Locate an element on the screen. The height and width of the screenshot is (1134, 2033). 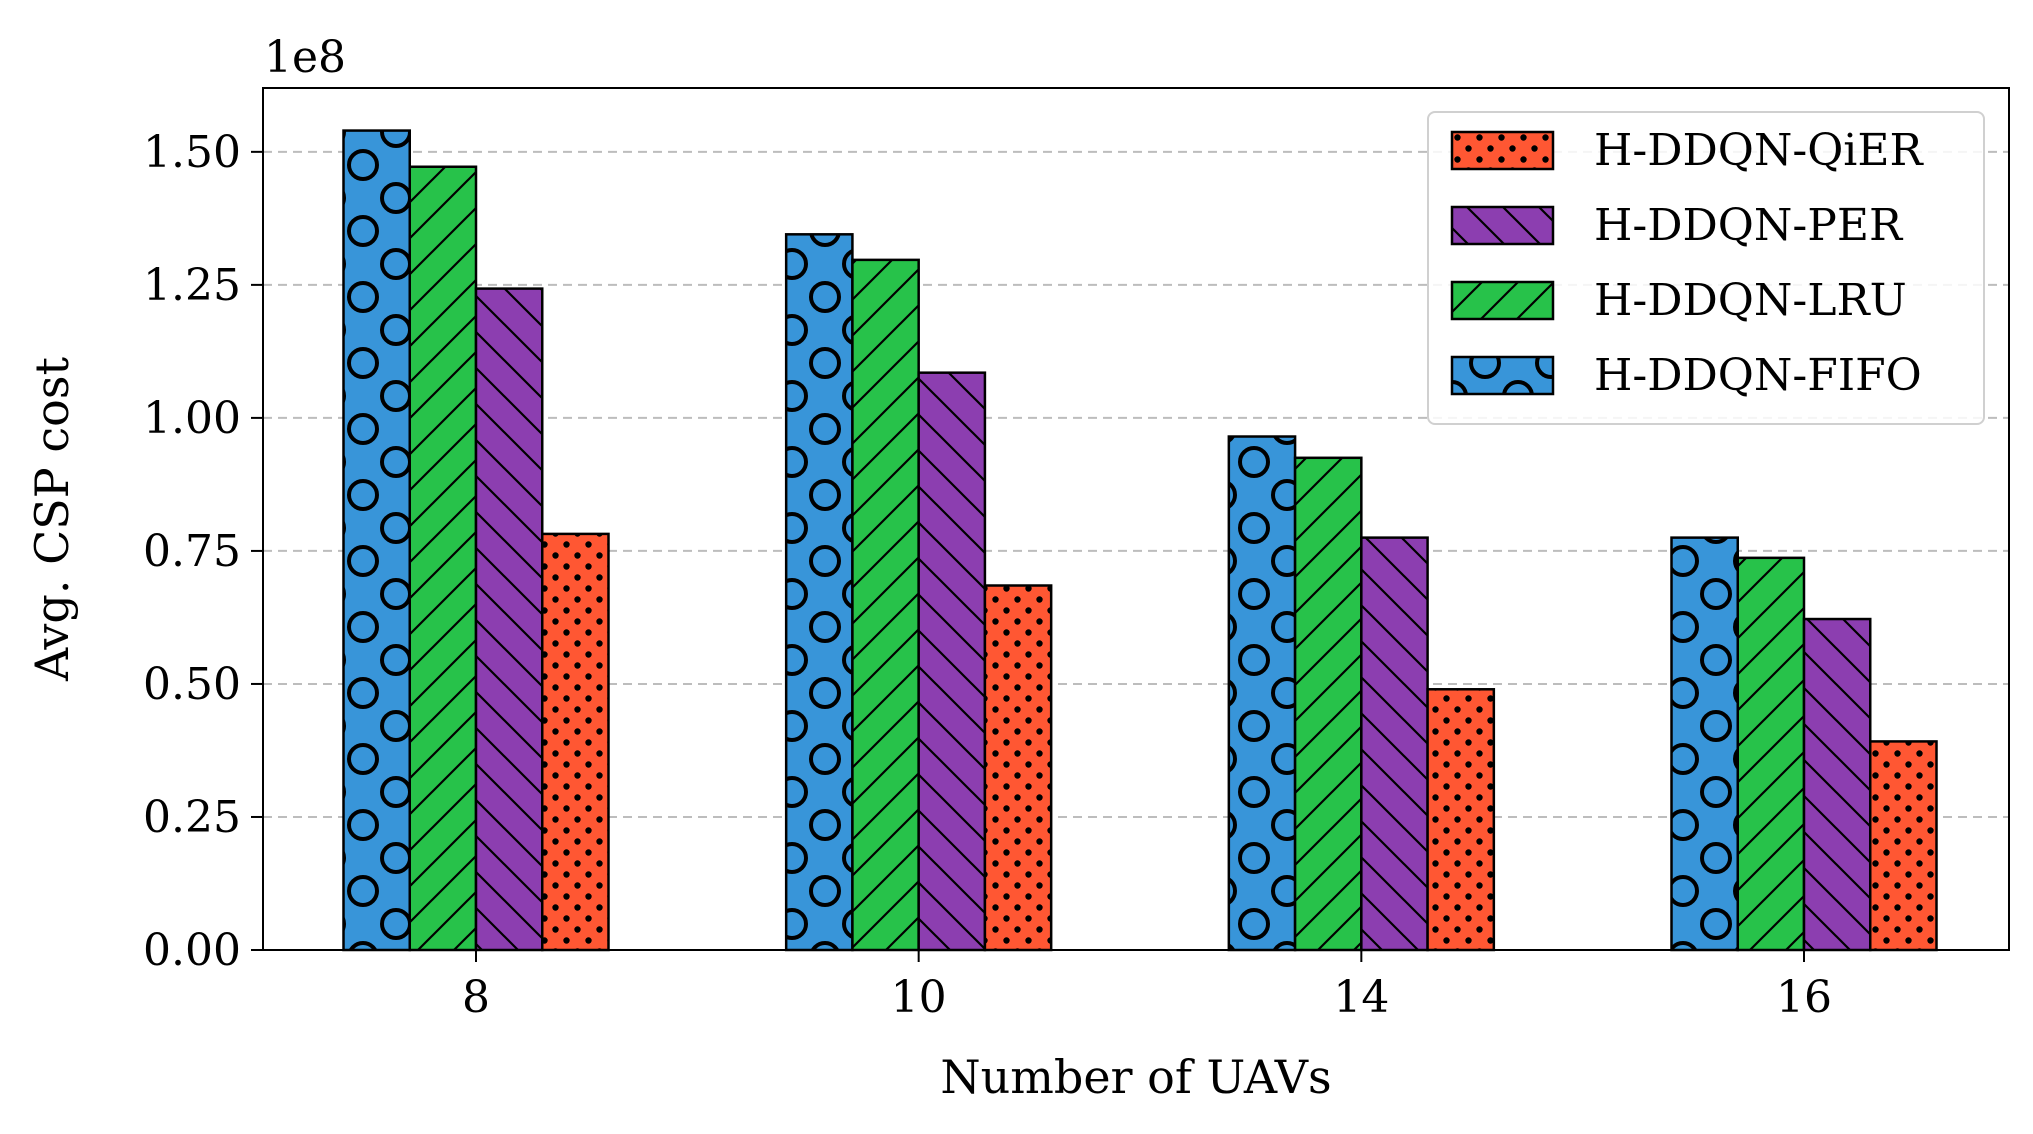
y-axis: 0.00 0.25 0.50 0.75 1.00 1.25 1.50 is located at coordinates (203, 551).